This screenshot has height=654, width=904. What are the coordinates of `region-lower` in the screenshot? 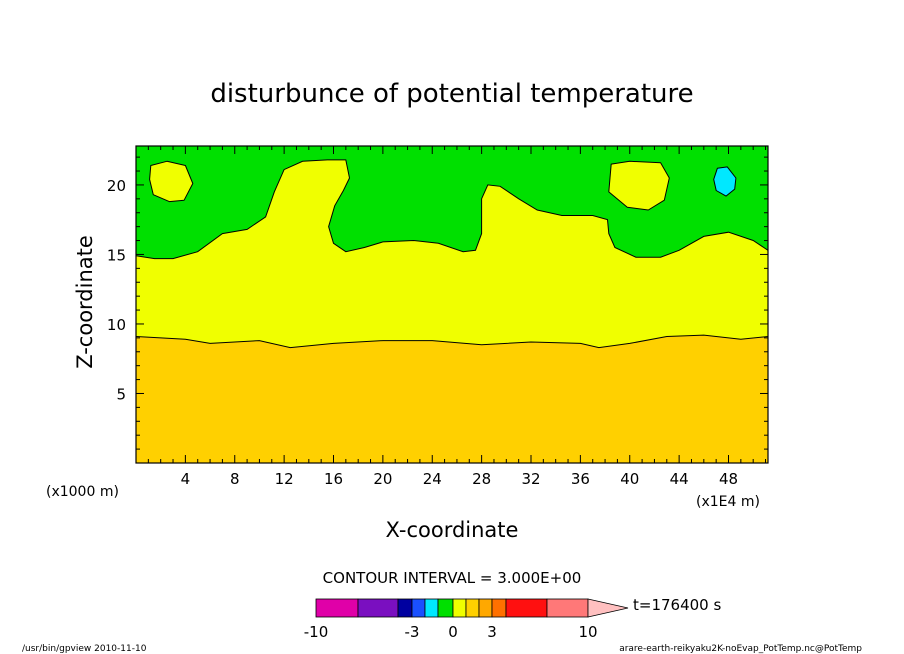 It's located at (452, 399).